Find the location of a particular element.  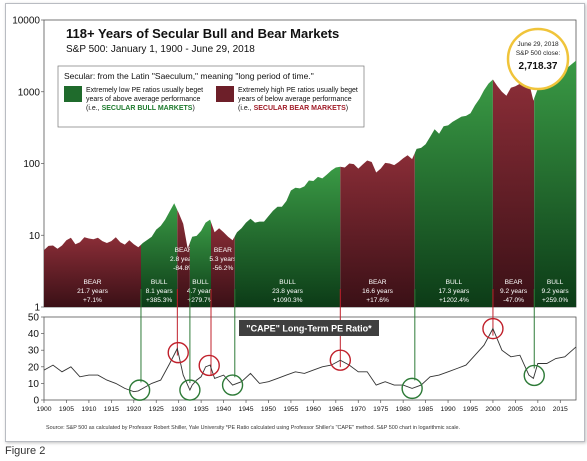

x-tick-label-1970: 1970 is located at coordinates (358, 409).